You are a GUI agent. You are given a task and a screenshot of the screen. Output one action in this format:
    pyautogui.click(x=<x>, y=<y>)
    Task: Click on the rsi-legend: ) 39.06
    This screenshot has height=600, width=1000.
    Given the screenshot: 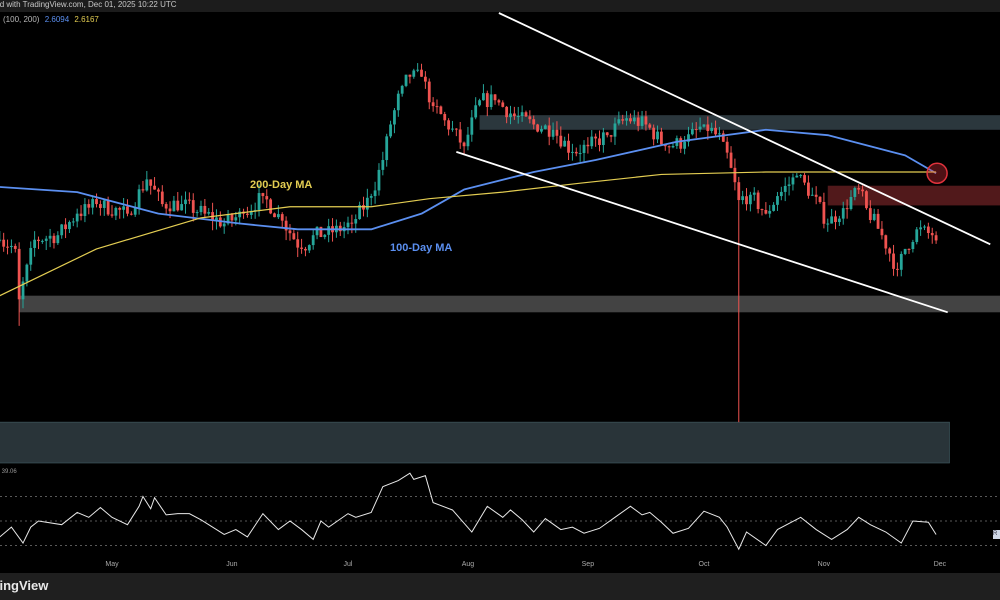 What is the action you would take?
    pyautogui.click(x=8, y=472)
    